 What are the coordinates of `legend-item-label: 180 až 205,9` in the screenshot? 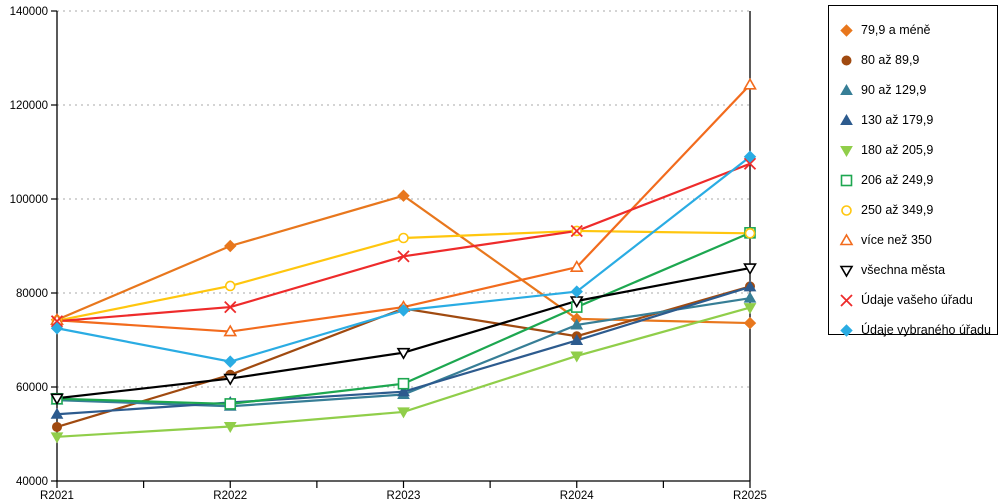 It's located at (897, 150).